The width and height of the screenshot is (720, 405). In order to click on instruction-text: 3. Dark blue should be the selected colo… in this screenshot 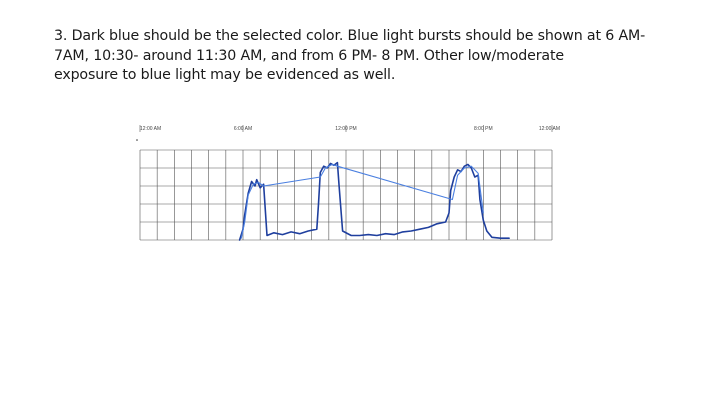, I will do `click(364, 56)`.